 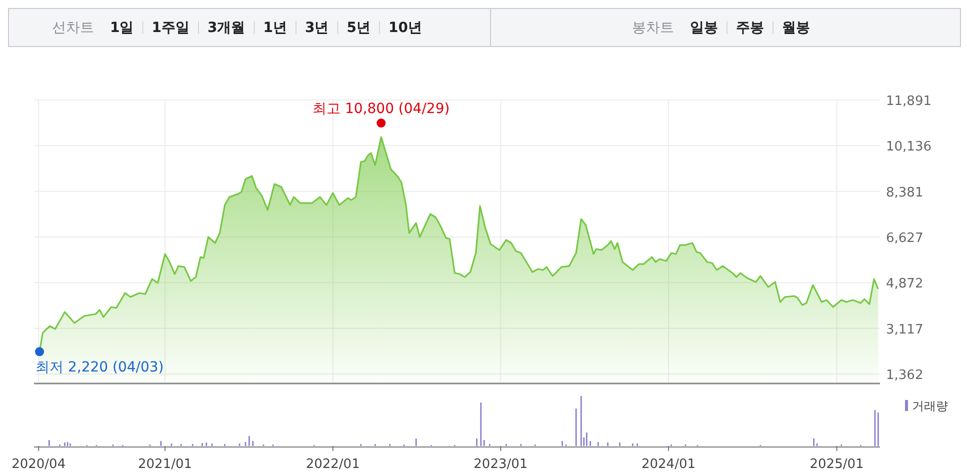 I want to click on text: 3년, so click(x=317, y=28).